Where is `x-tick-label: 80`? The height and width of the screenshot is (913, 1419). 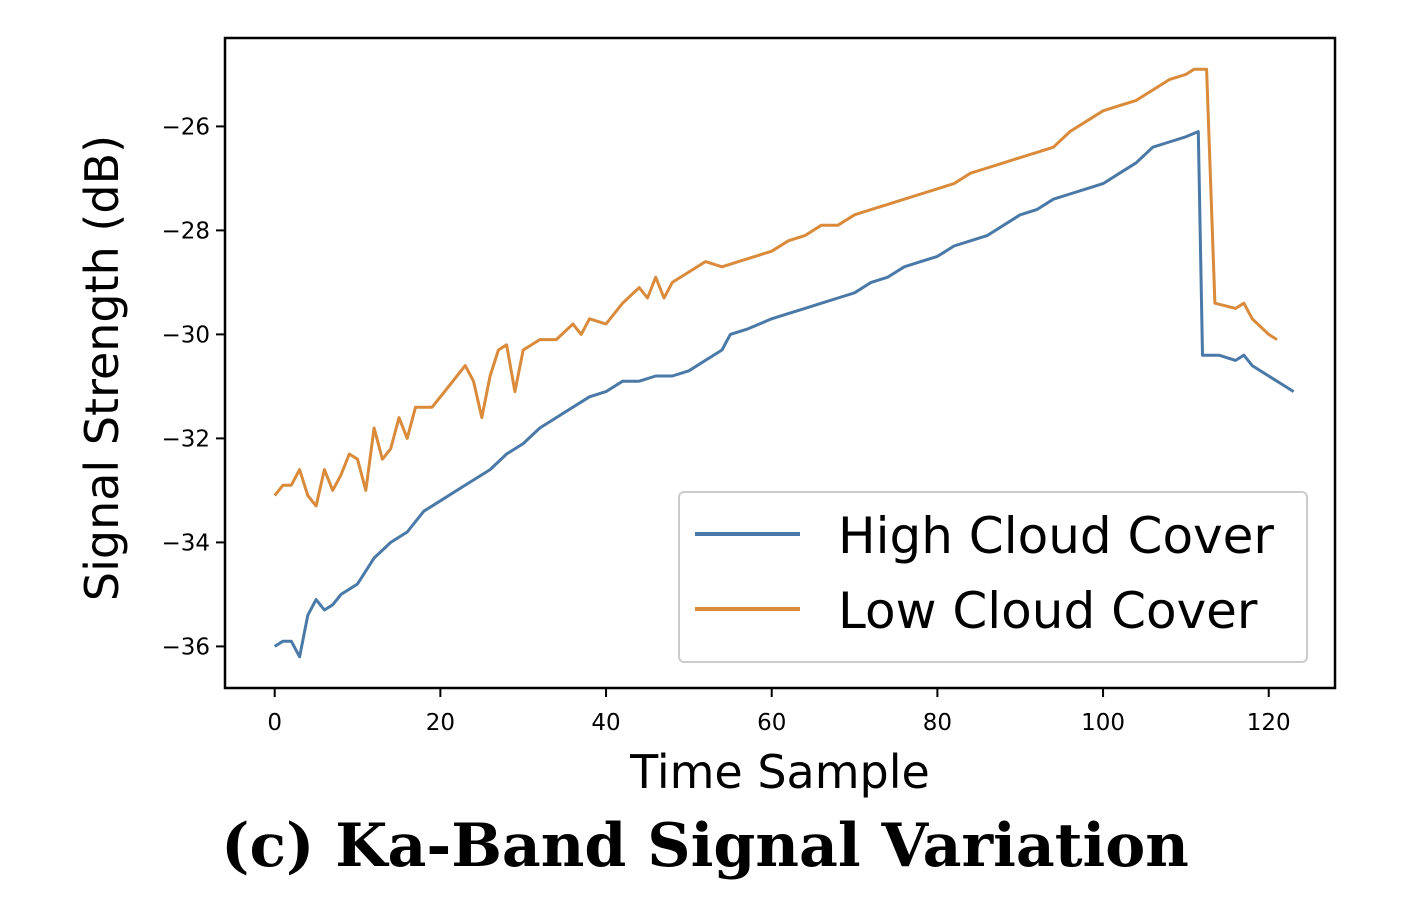
x-tick-label: 80 is located at coordinates (937, 723).